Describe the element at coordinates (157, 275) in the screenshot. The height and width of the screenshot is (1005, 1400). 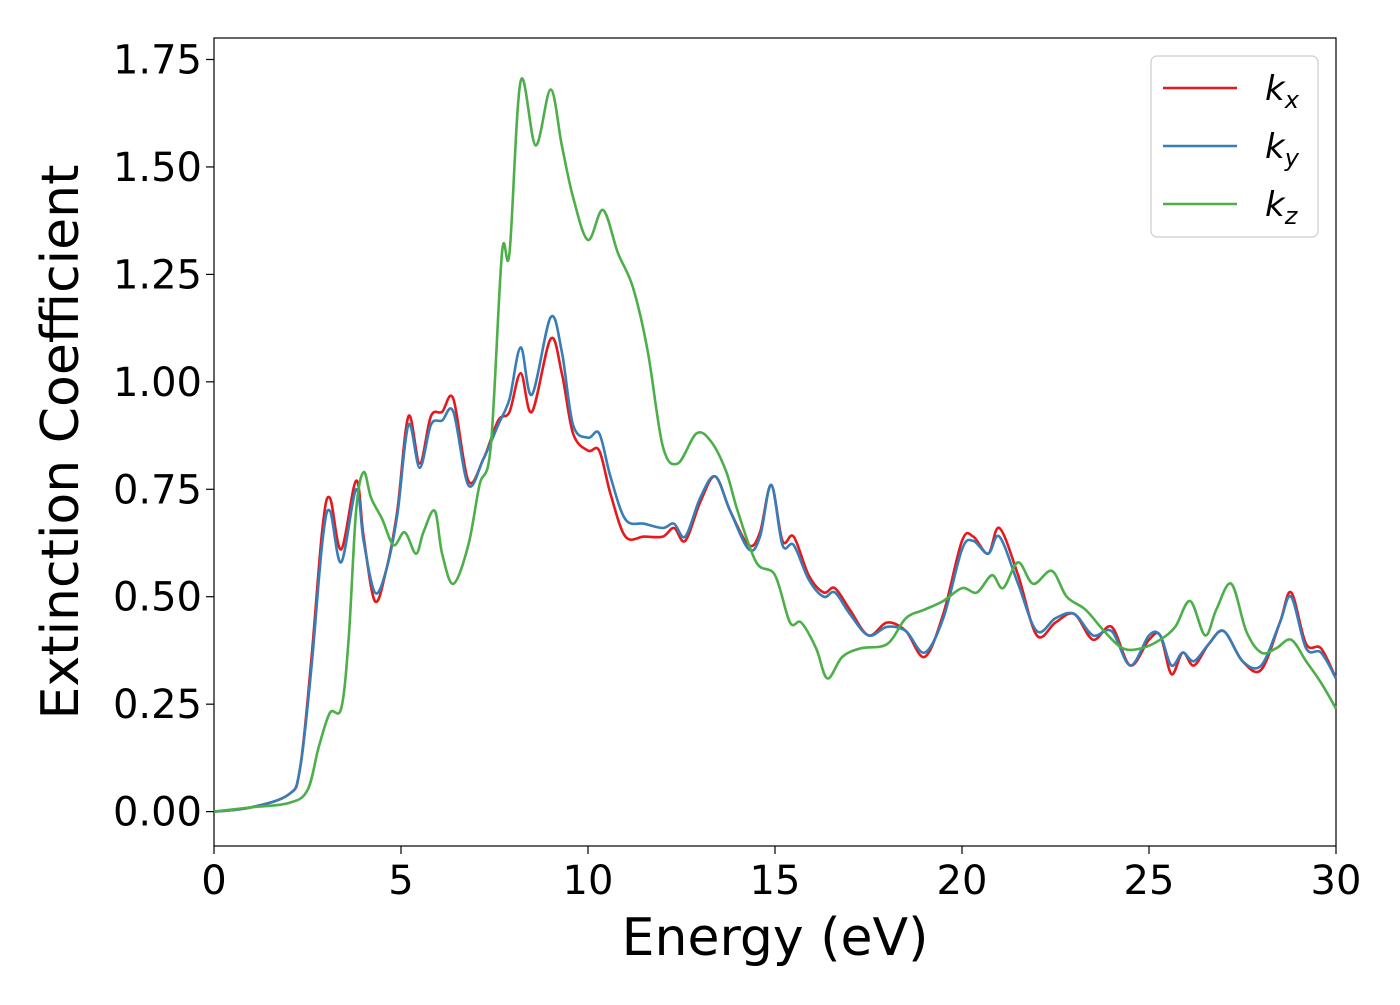
I see `y-tick-label: 1.25` at that location.